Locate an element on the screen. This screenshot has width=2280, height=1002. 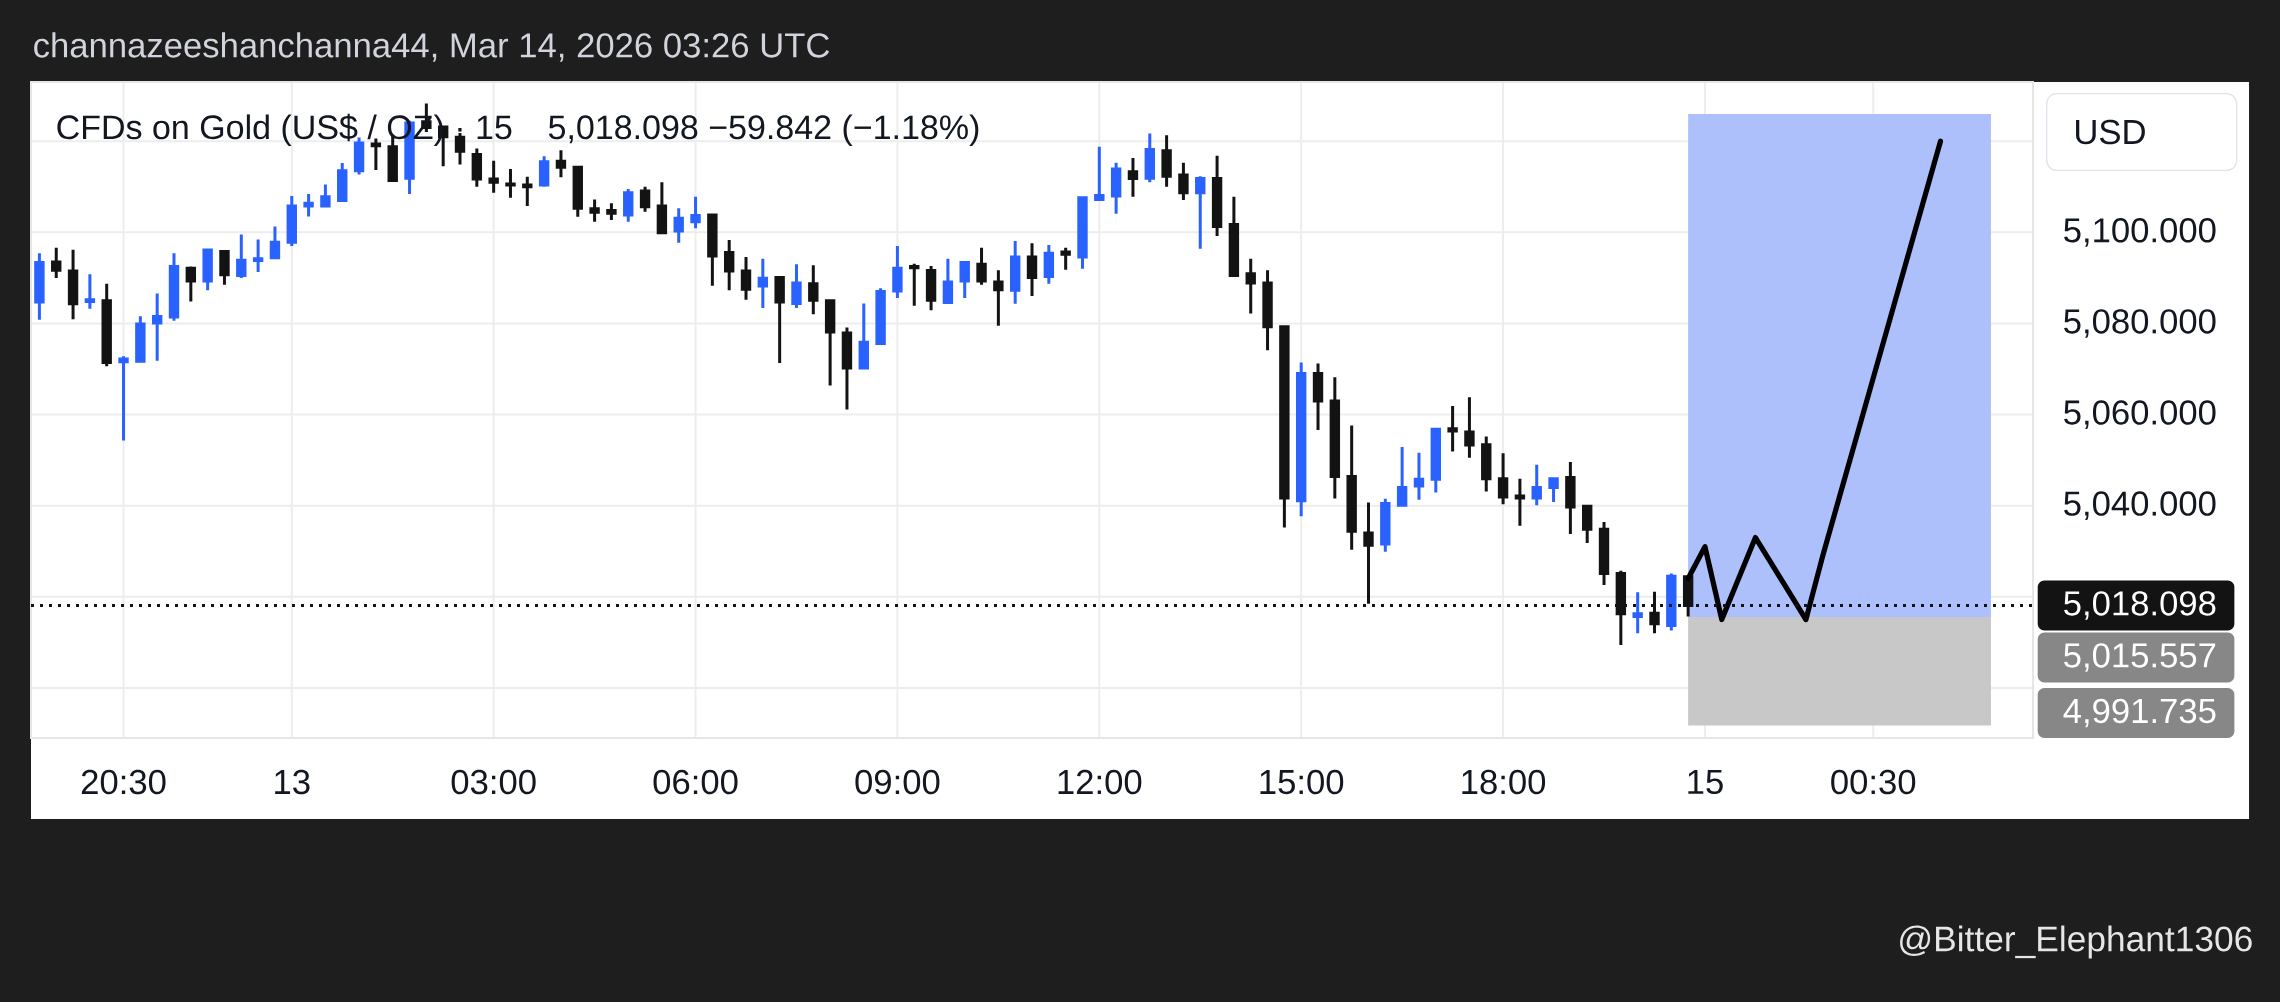
text: @Bitter_Elephant1306 is located at coordinates (2076, 942).